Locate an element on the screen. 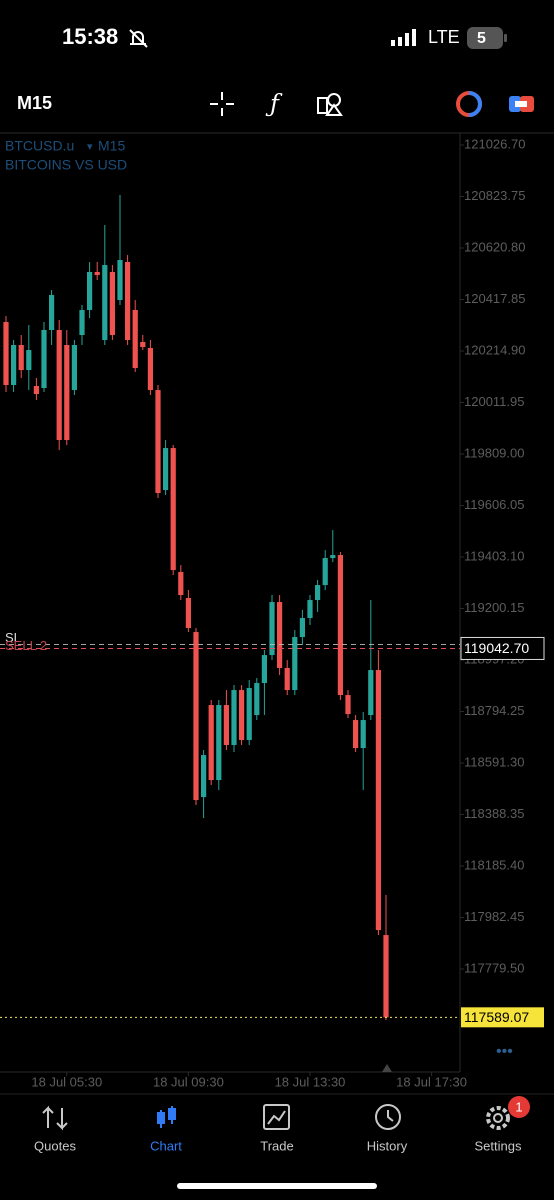  y-tick-label: 117982.45 is located at coordinates (494, 916).